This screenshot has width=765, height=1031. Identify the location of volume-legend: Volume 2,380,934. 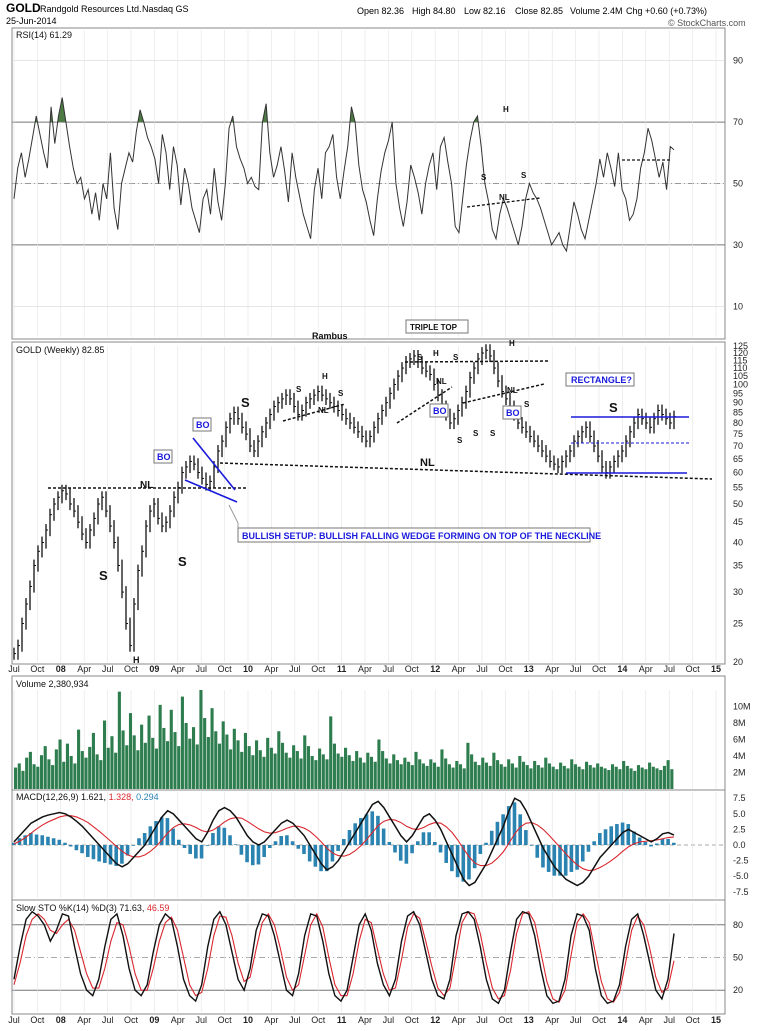
(52, 684).